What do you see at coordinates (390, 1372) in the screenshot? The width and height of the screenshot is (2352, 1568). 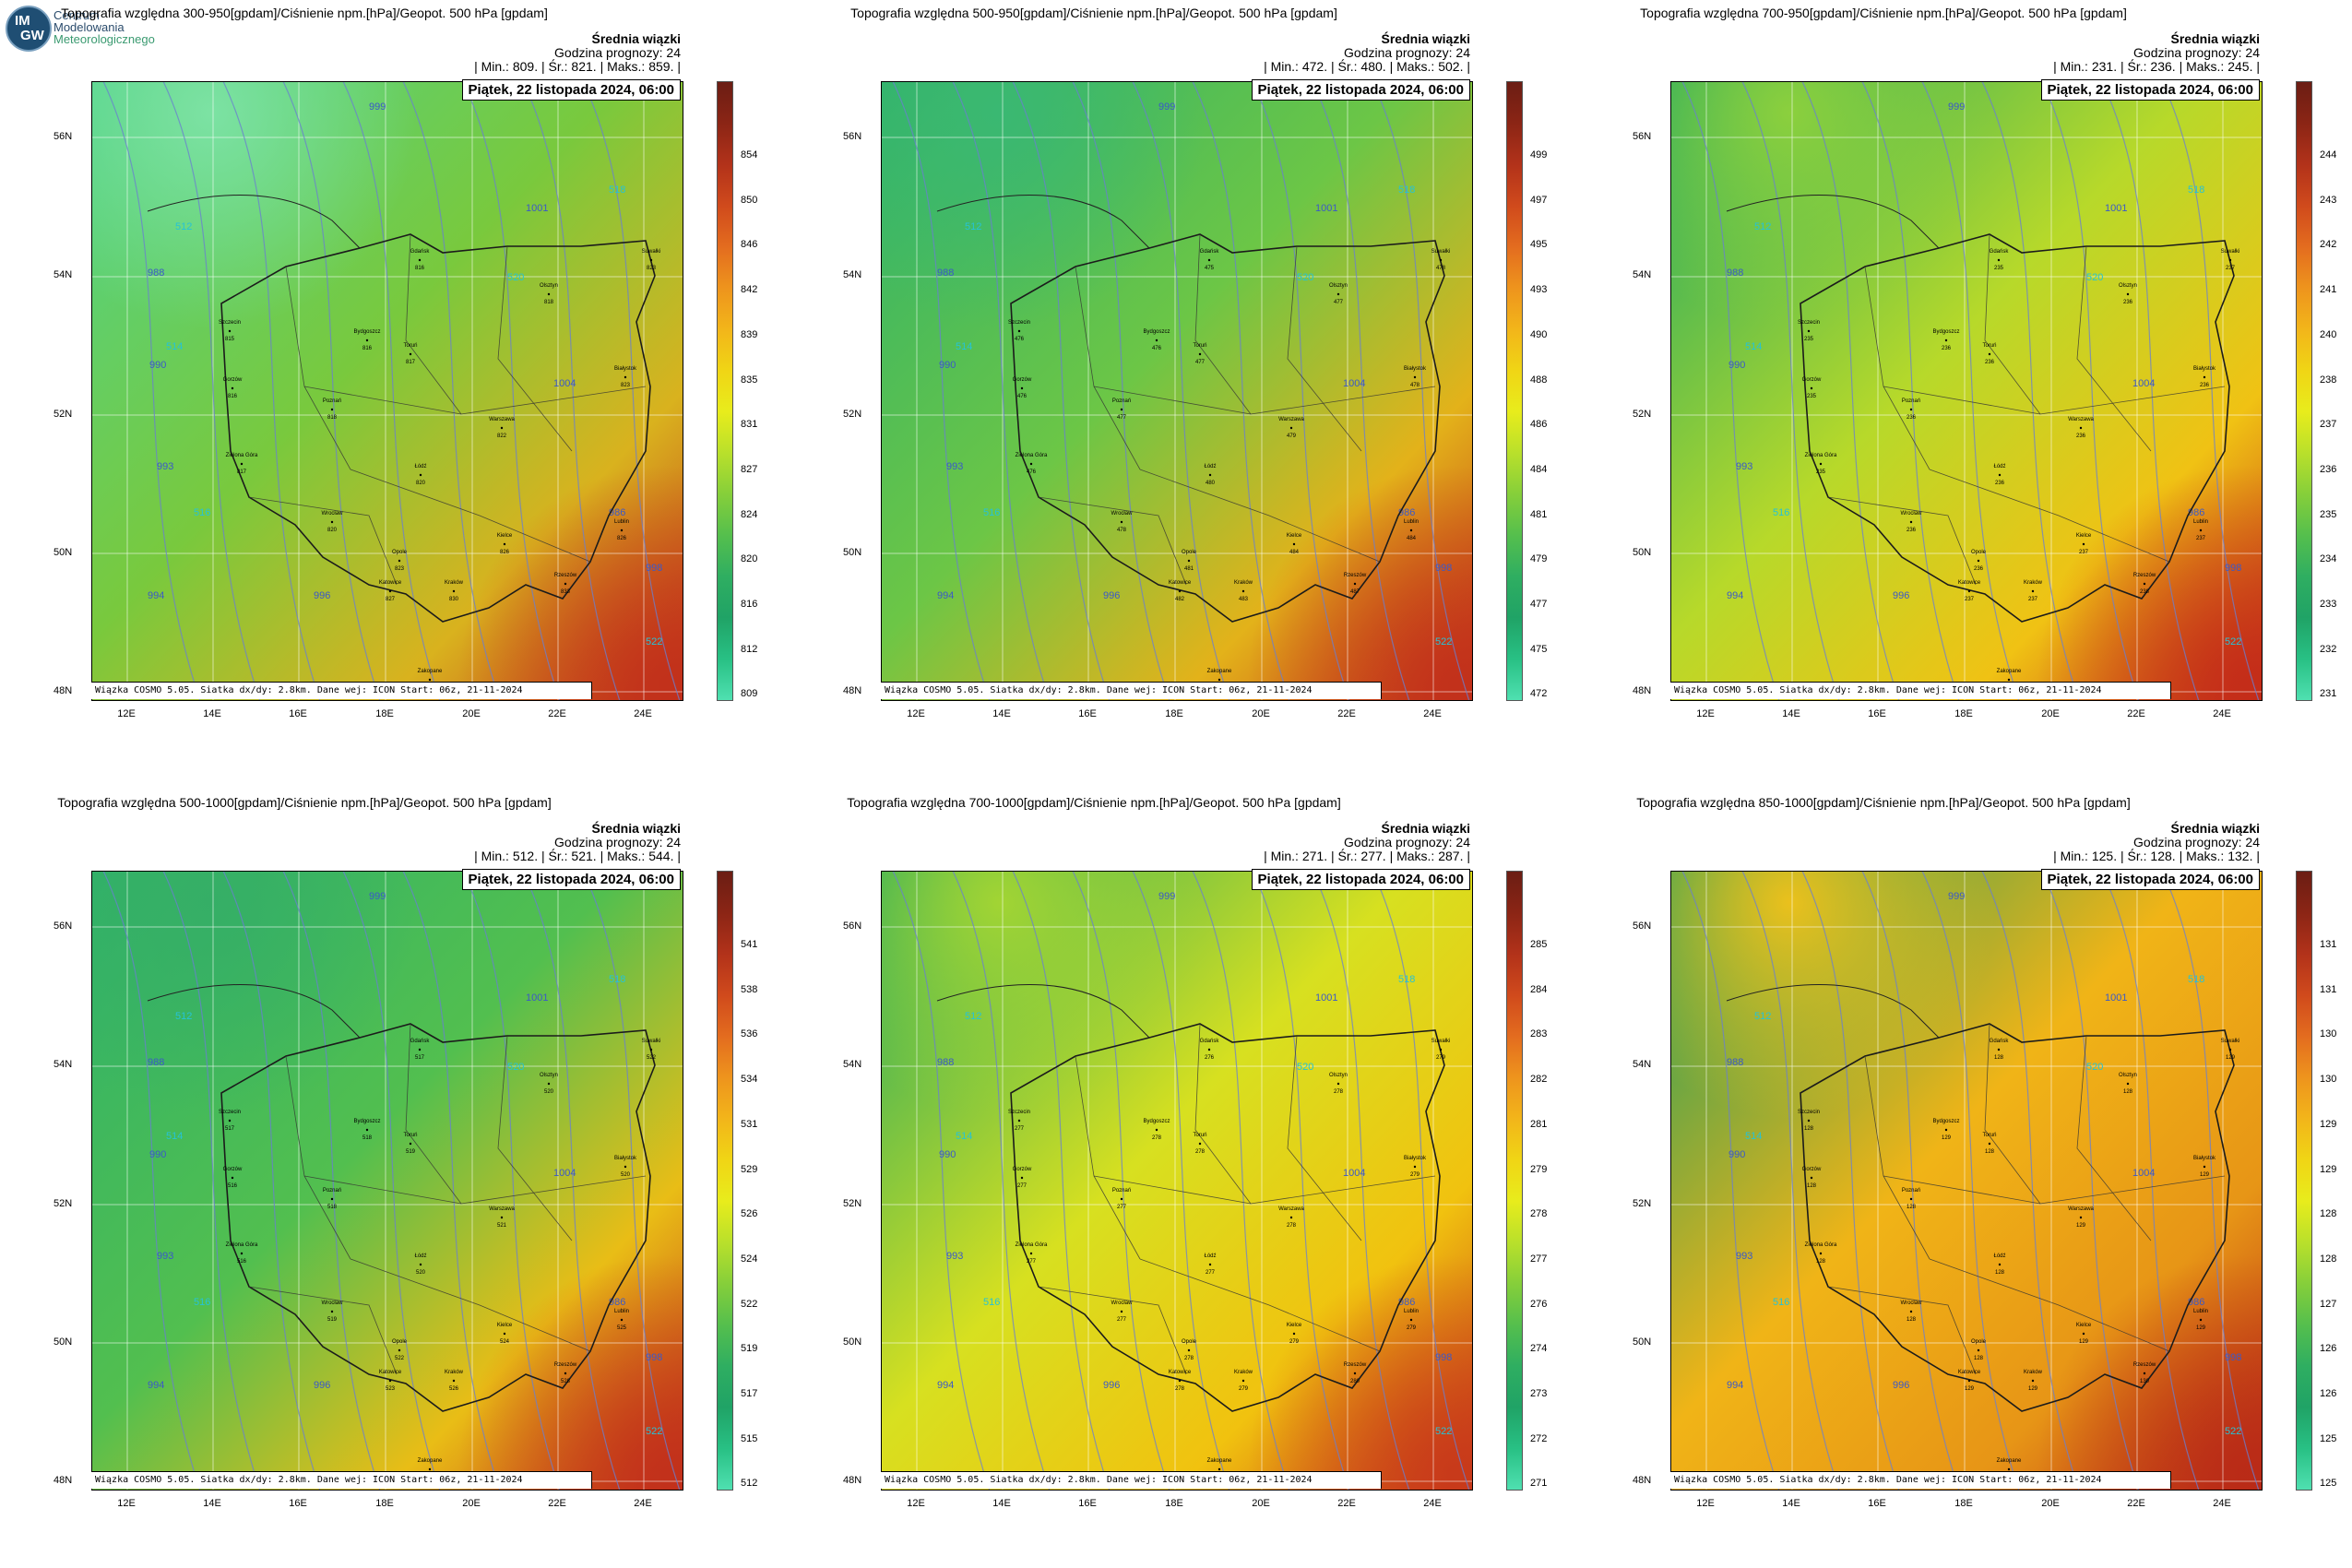 I see `city-name: Katowice` at bounding box center [390, 1372].